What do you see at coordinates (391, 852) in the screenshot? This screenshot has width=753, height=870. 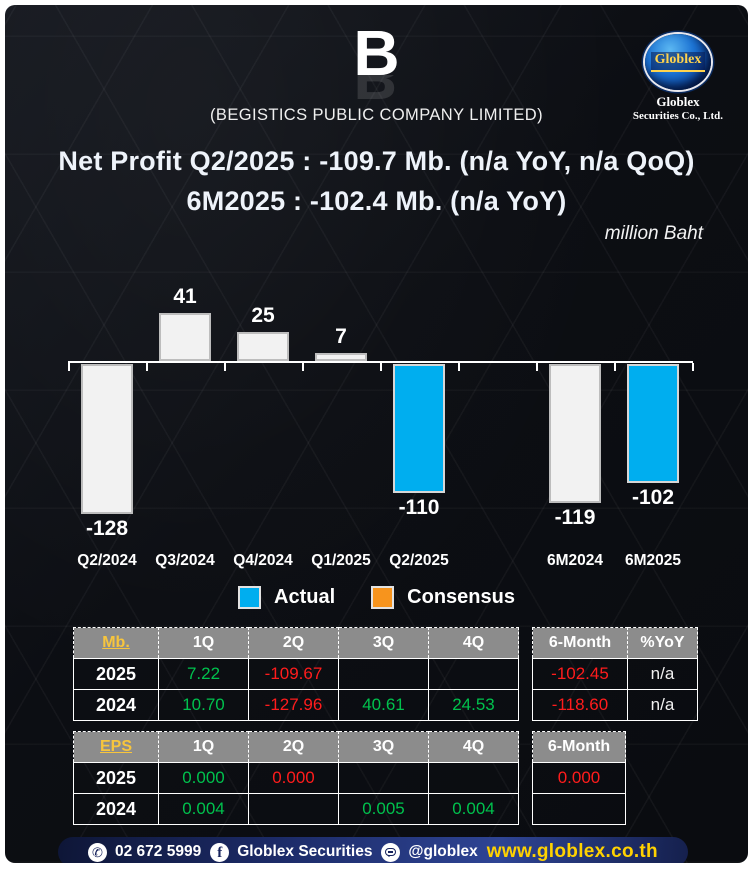 I see `line-messenger-icon` at bounding box center [391, 852].